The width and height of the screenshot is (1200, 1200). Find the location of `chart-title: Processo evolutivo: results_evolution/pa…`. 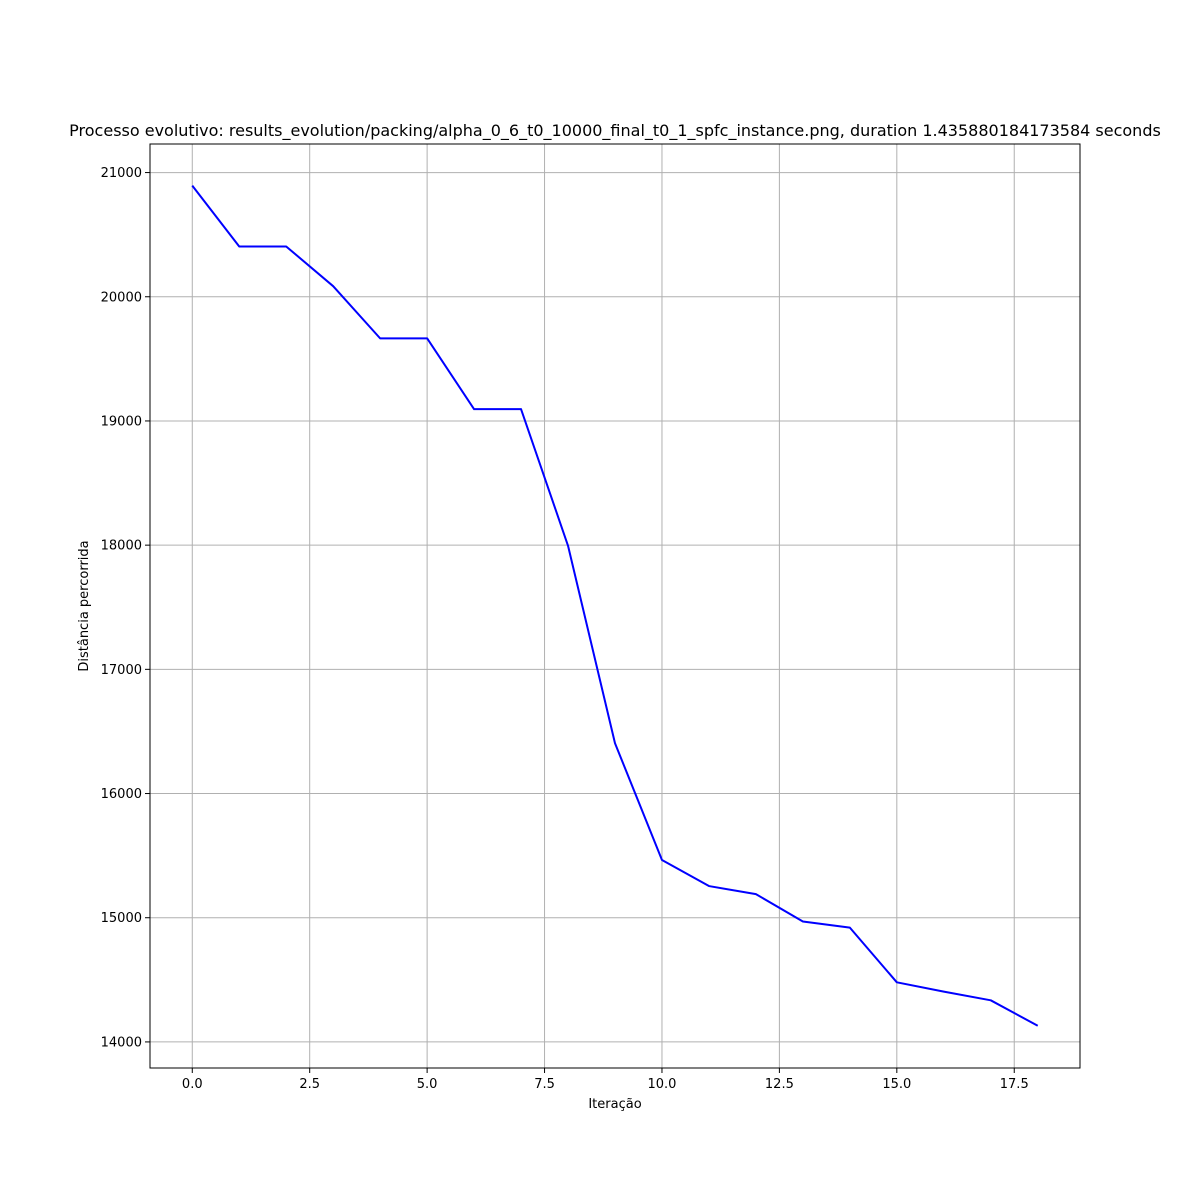

chart-title: Processo evolutivo: results_evolution/pa… is located at coordinates (615, 131).